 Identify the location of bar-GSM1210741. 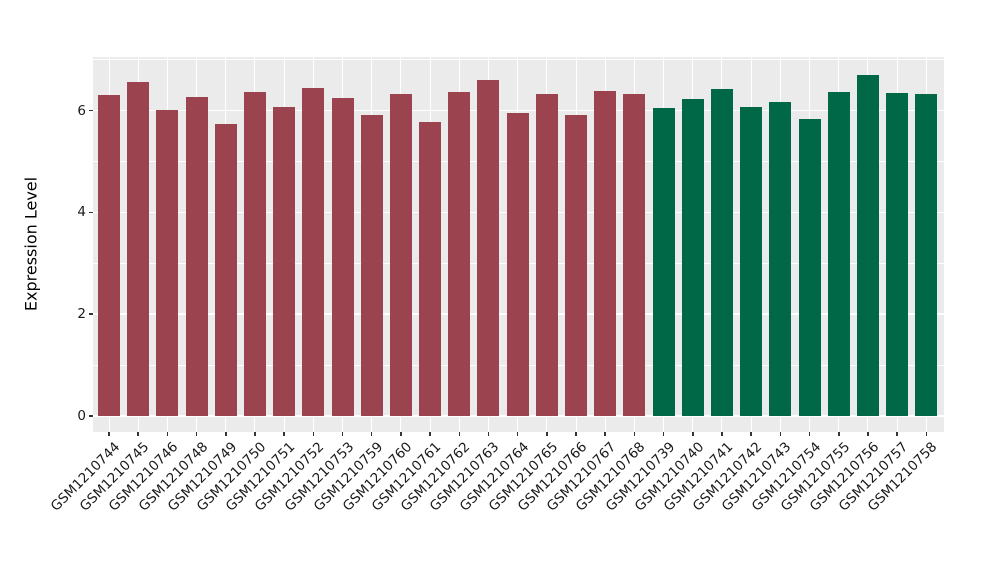
(721, 252).